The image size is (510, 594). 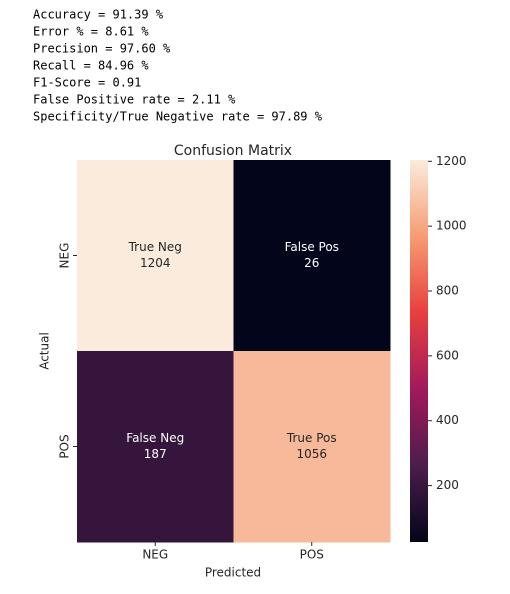 What do you see at coordinates (447, 355) in the screenshot?
I see `colorbar-tick-label: 600` at bounding box center [447, 355].